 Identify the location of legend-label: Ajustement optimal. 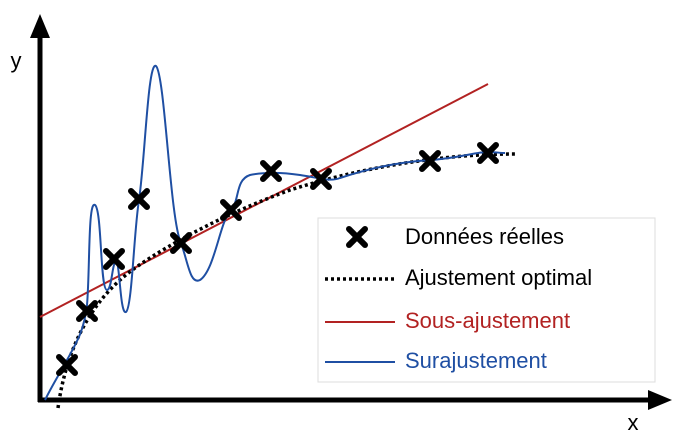
(498, 277).